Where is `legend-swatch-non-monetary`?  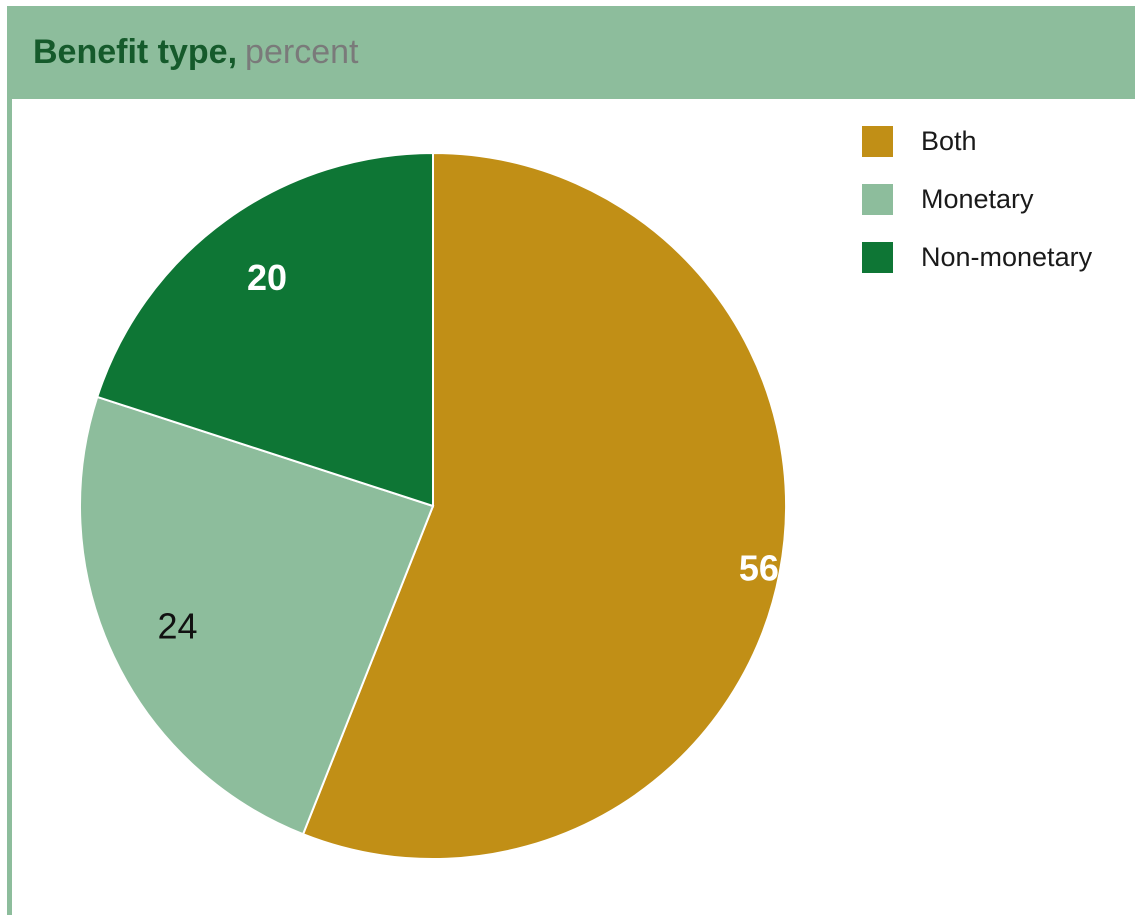
legend-swatch-non-monetary is located at coordinates (877, 257).